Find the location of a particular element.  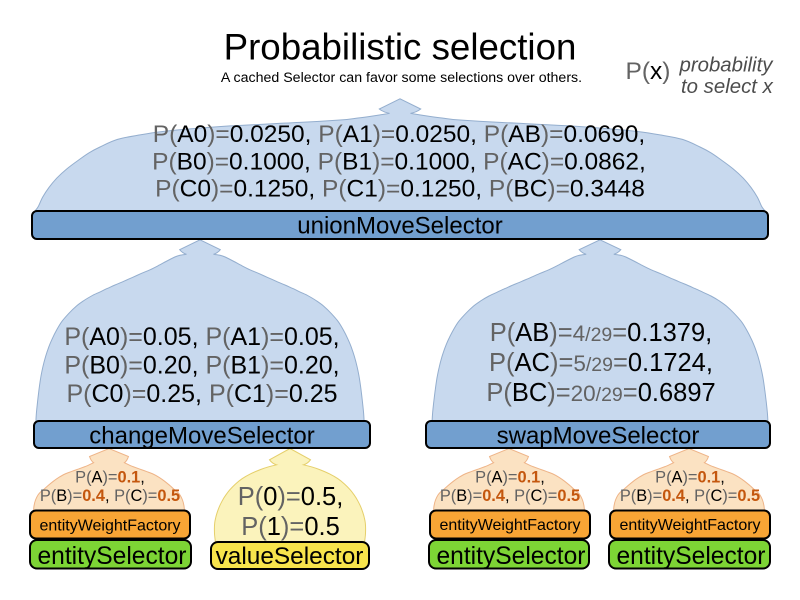

svg-text: P(BC)=20/29=0.6897 is located at coordinates (600, 393).